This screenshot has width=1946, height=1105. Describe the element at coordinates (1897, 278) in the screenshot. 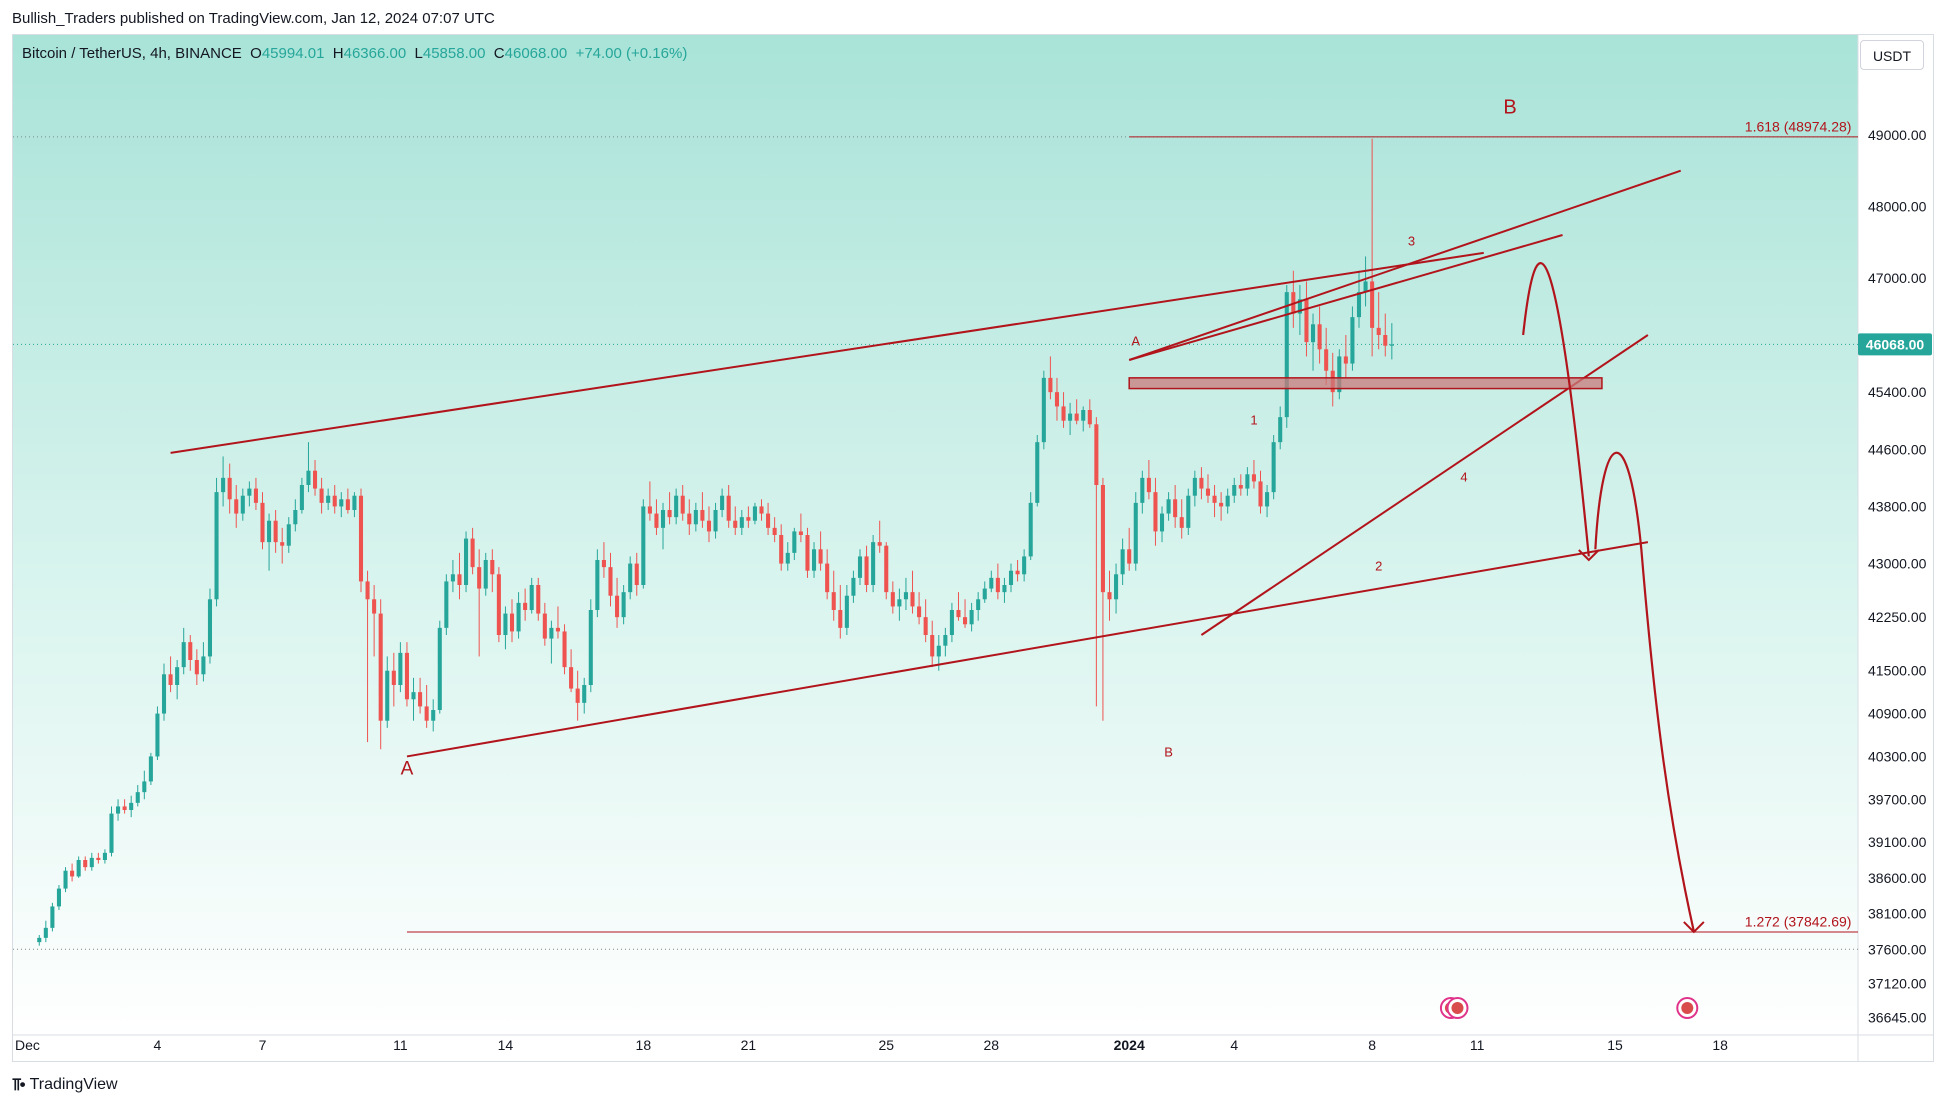

I see `y-tick-label: 47000.00` at that location.